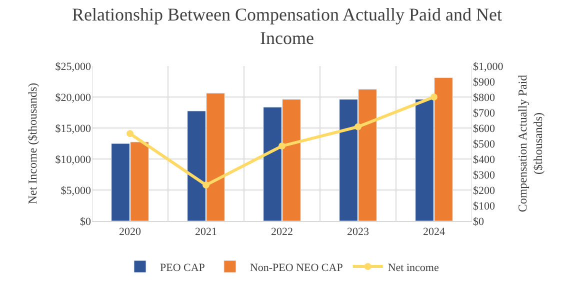 Image resolution: width=574 pixels, height=293 pixels. Describe the element at coordinates (484, 175) in the screenshot. I see `y2-tick-label: $300` at that location.